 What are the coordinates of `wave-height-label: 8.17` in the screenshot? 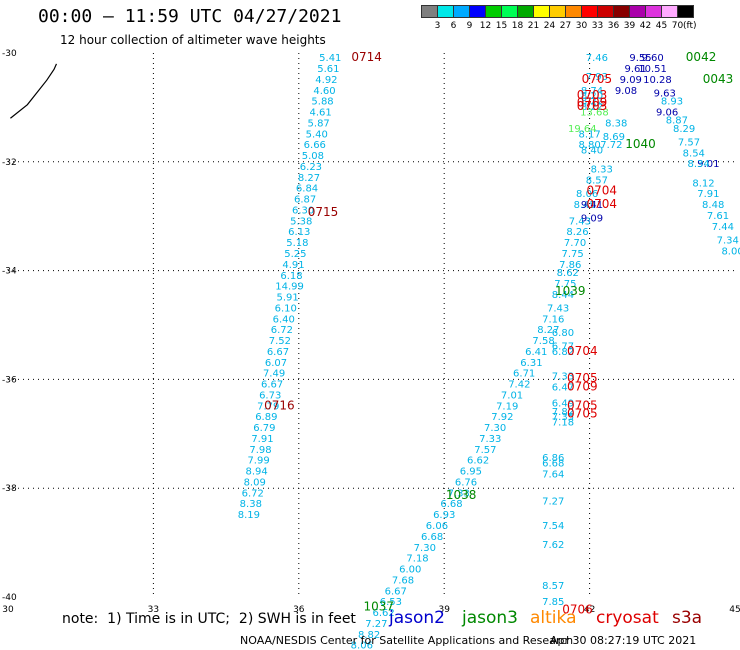 It's located at (589, 134).